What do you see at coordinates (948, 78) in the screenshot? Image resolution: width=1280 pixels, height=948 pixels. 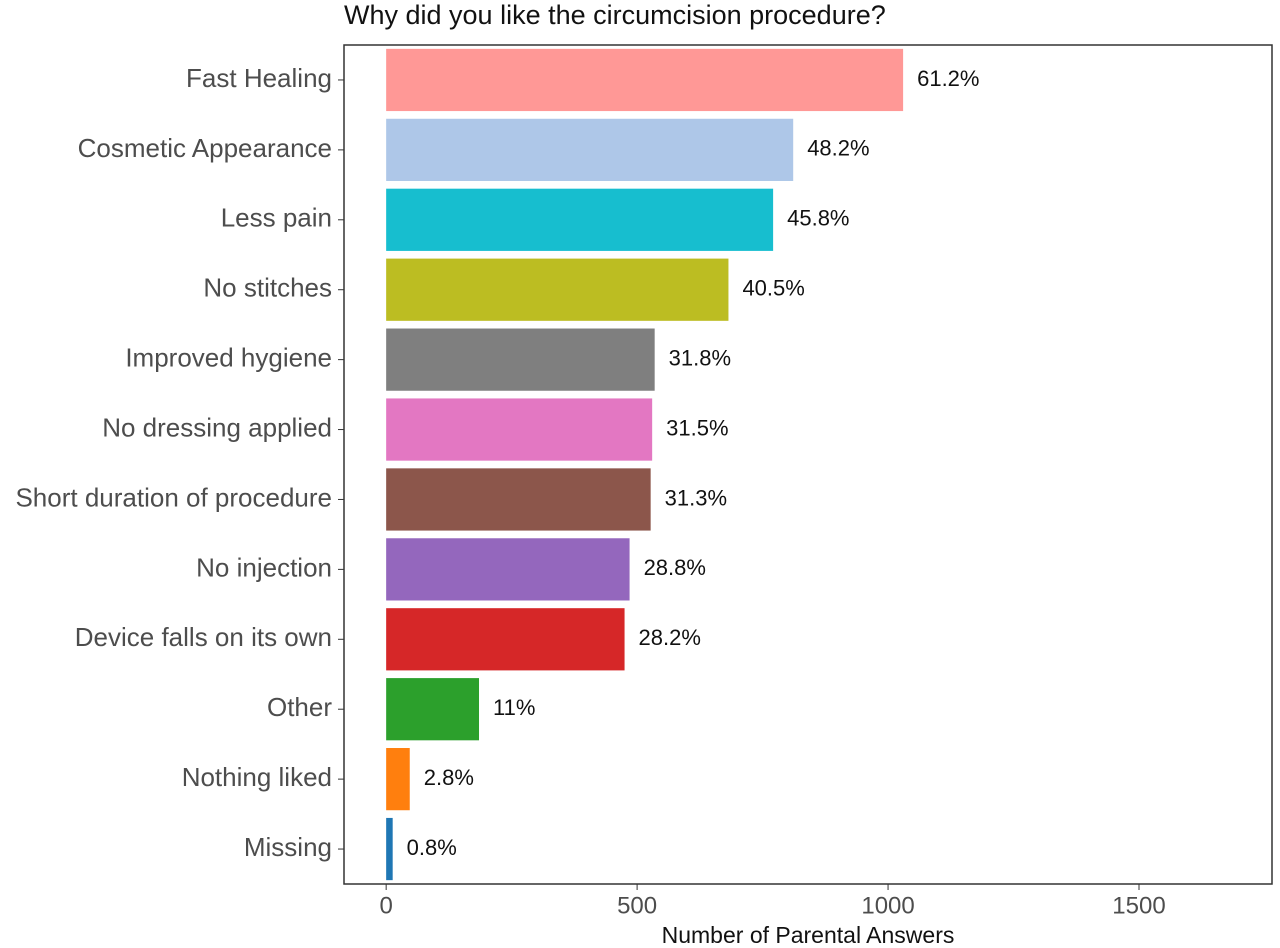 I see `value-label: 61.2%` at bounding box center [948, 78].